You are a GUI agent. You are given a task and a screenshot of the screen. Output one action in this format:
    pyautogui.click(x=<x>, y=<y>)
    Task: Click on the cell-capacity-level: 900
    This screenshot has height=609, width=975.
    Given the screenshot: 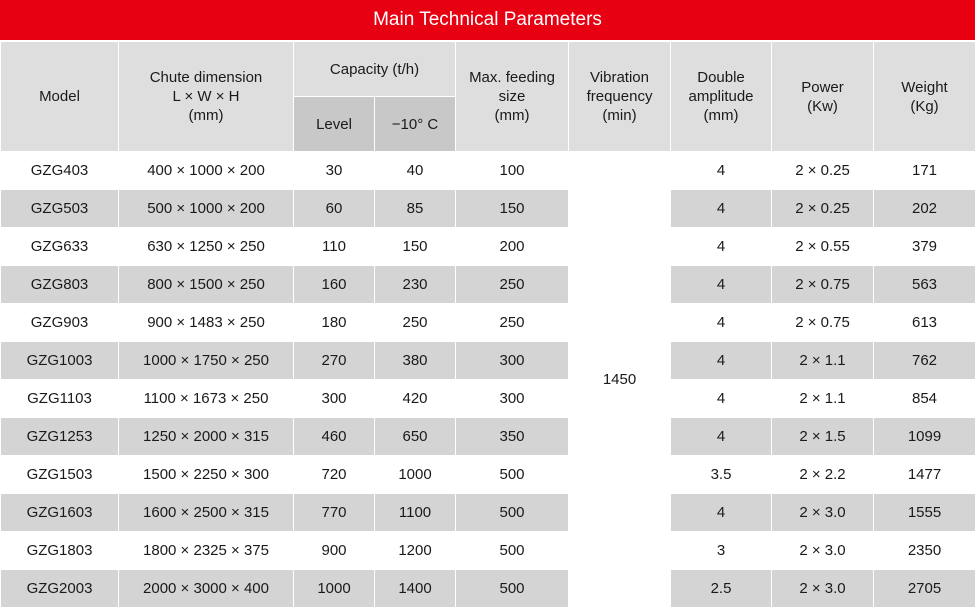 What is the action you would take?
    pyautogui.click(x=334, y=550)
    